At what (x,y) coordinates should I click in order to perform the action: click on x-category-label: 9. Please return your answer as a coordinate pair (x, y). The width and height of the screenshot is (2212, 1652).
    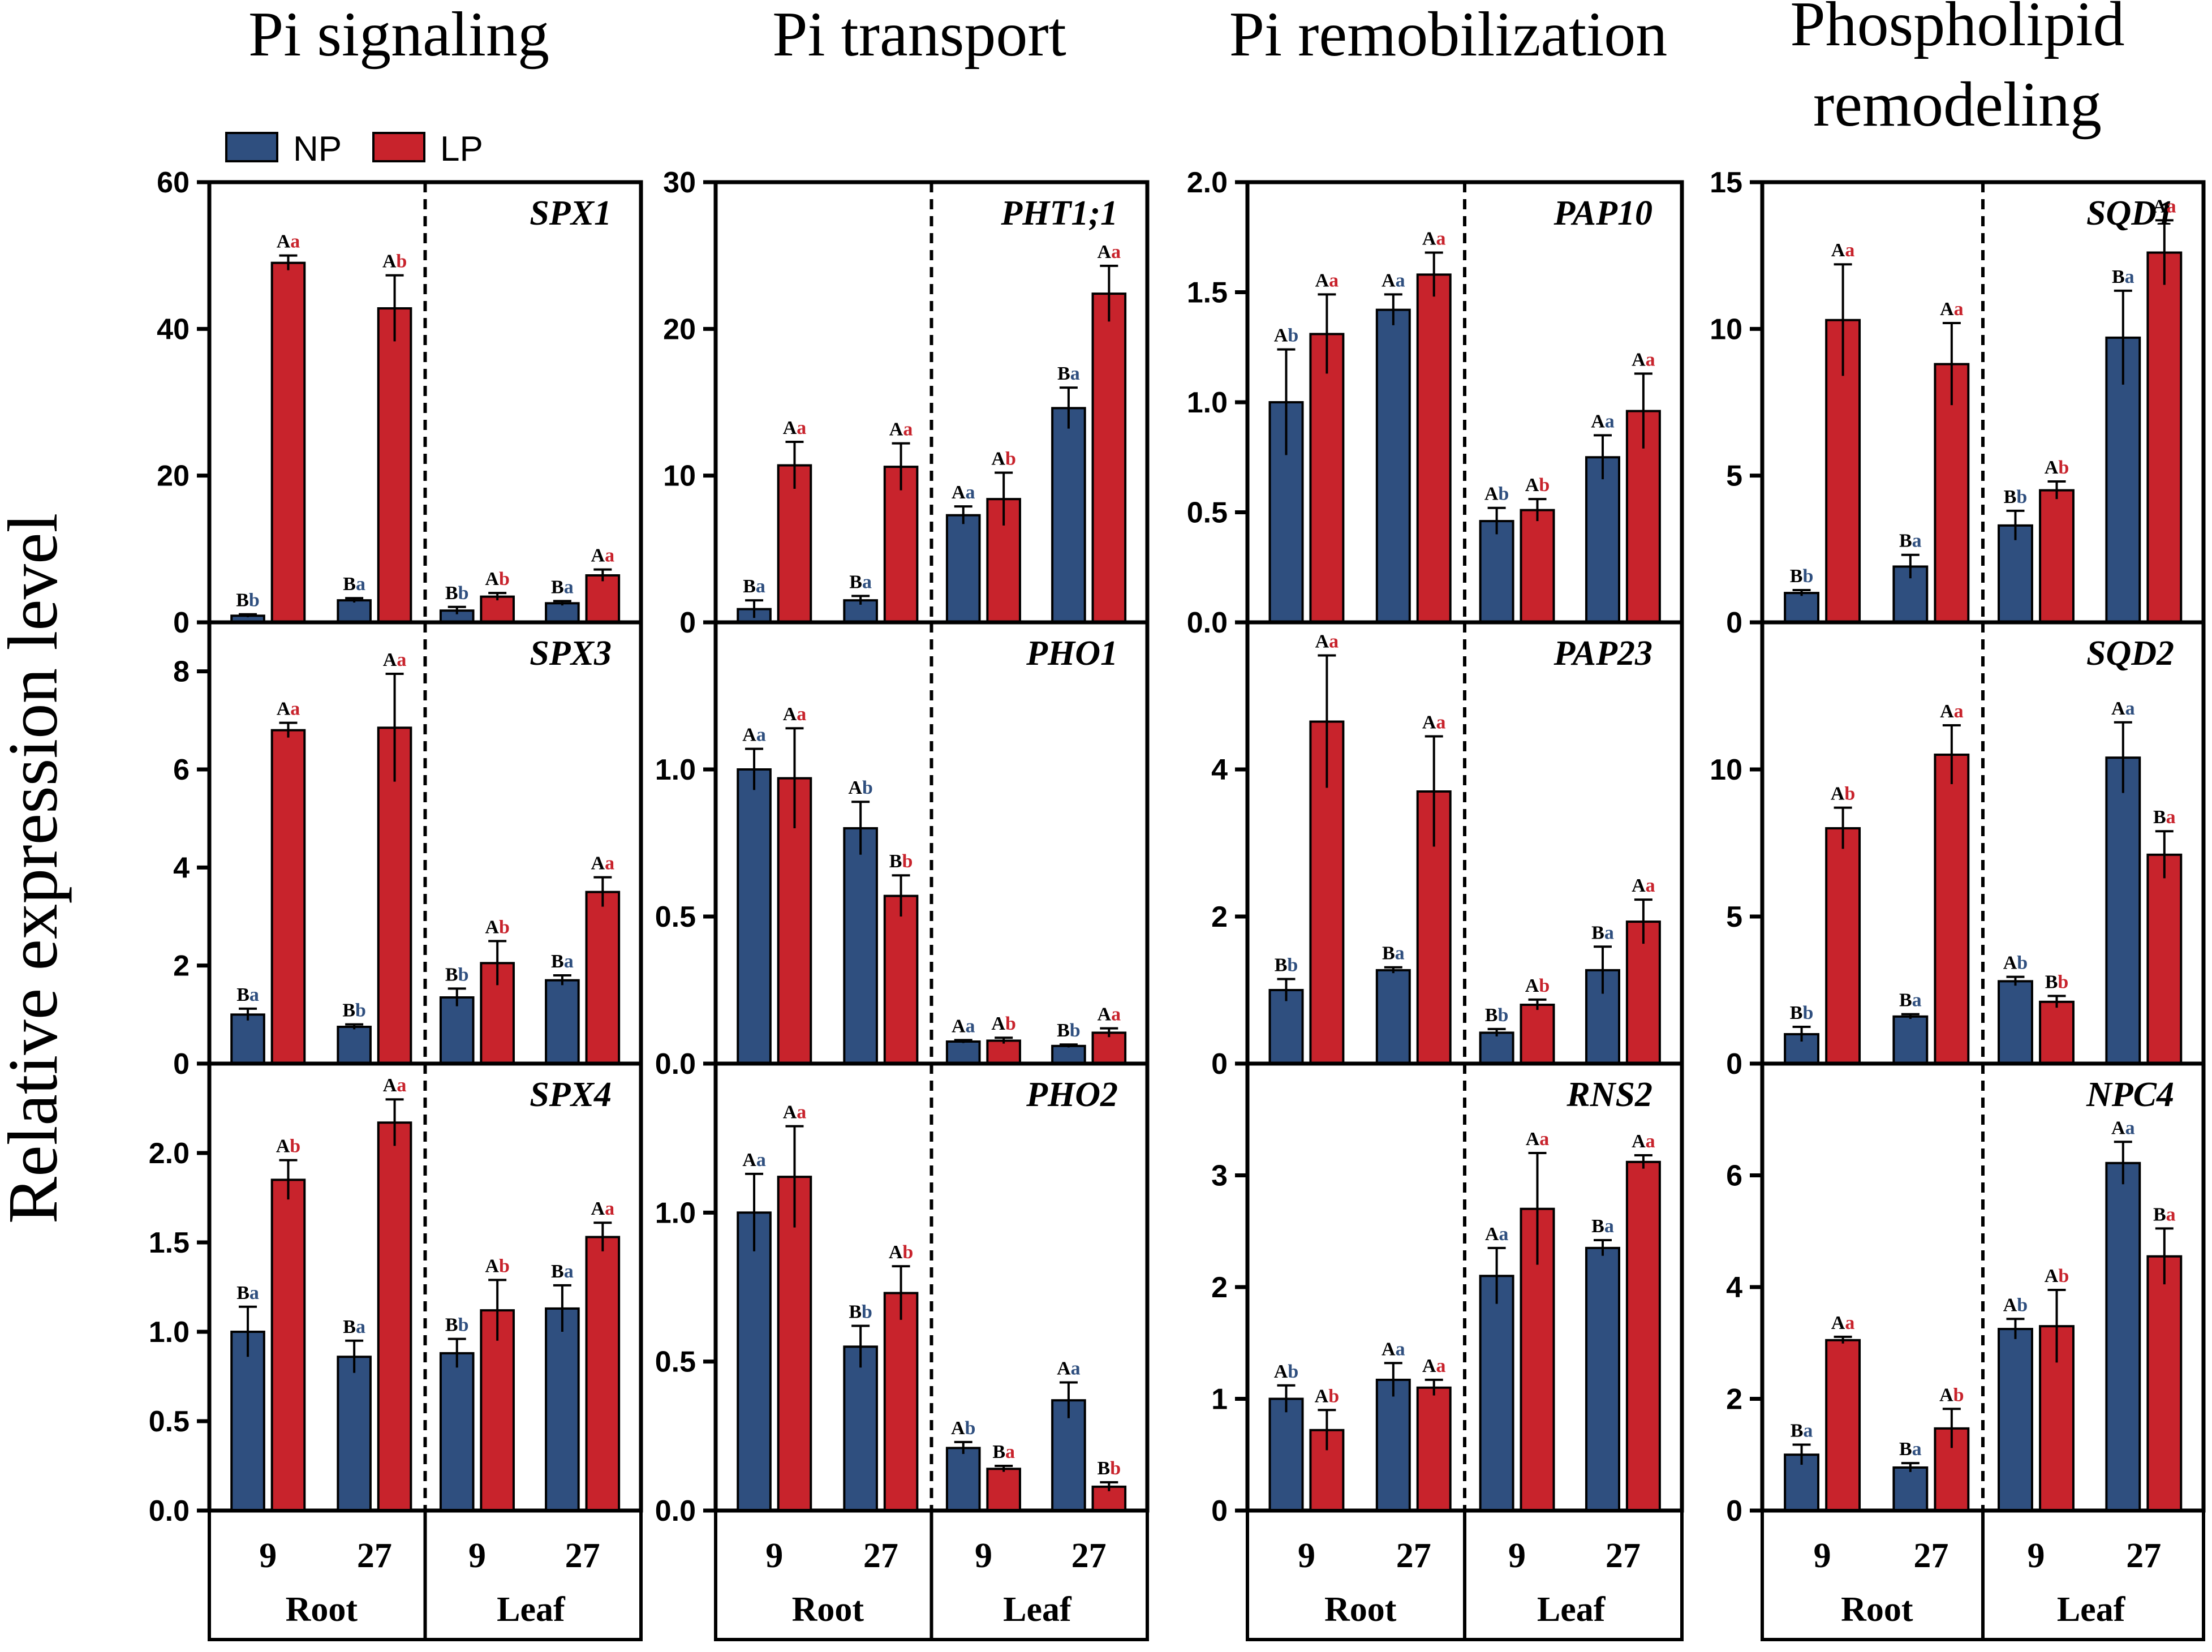
    Looking at the image, I should click on (983, 1556).